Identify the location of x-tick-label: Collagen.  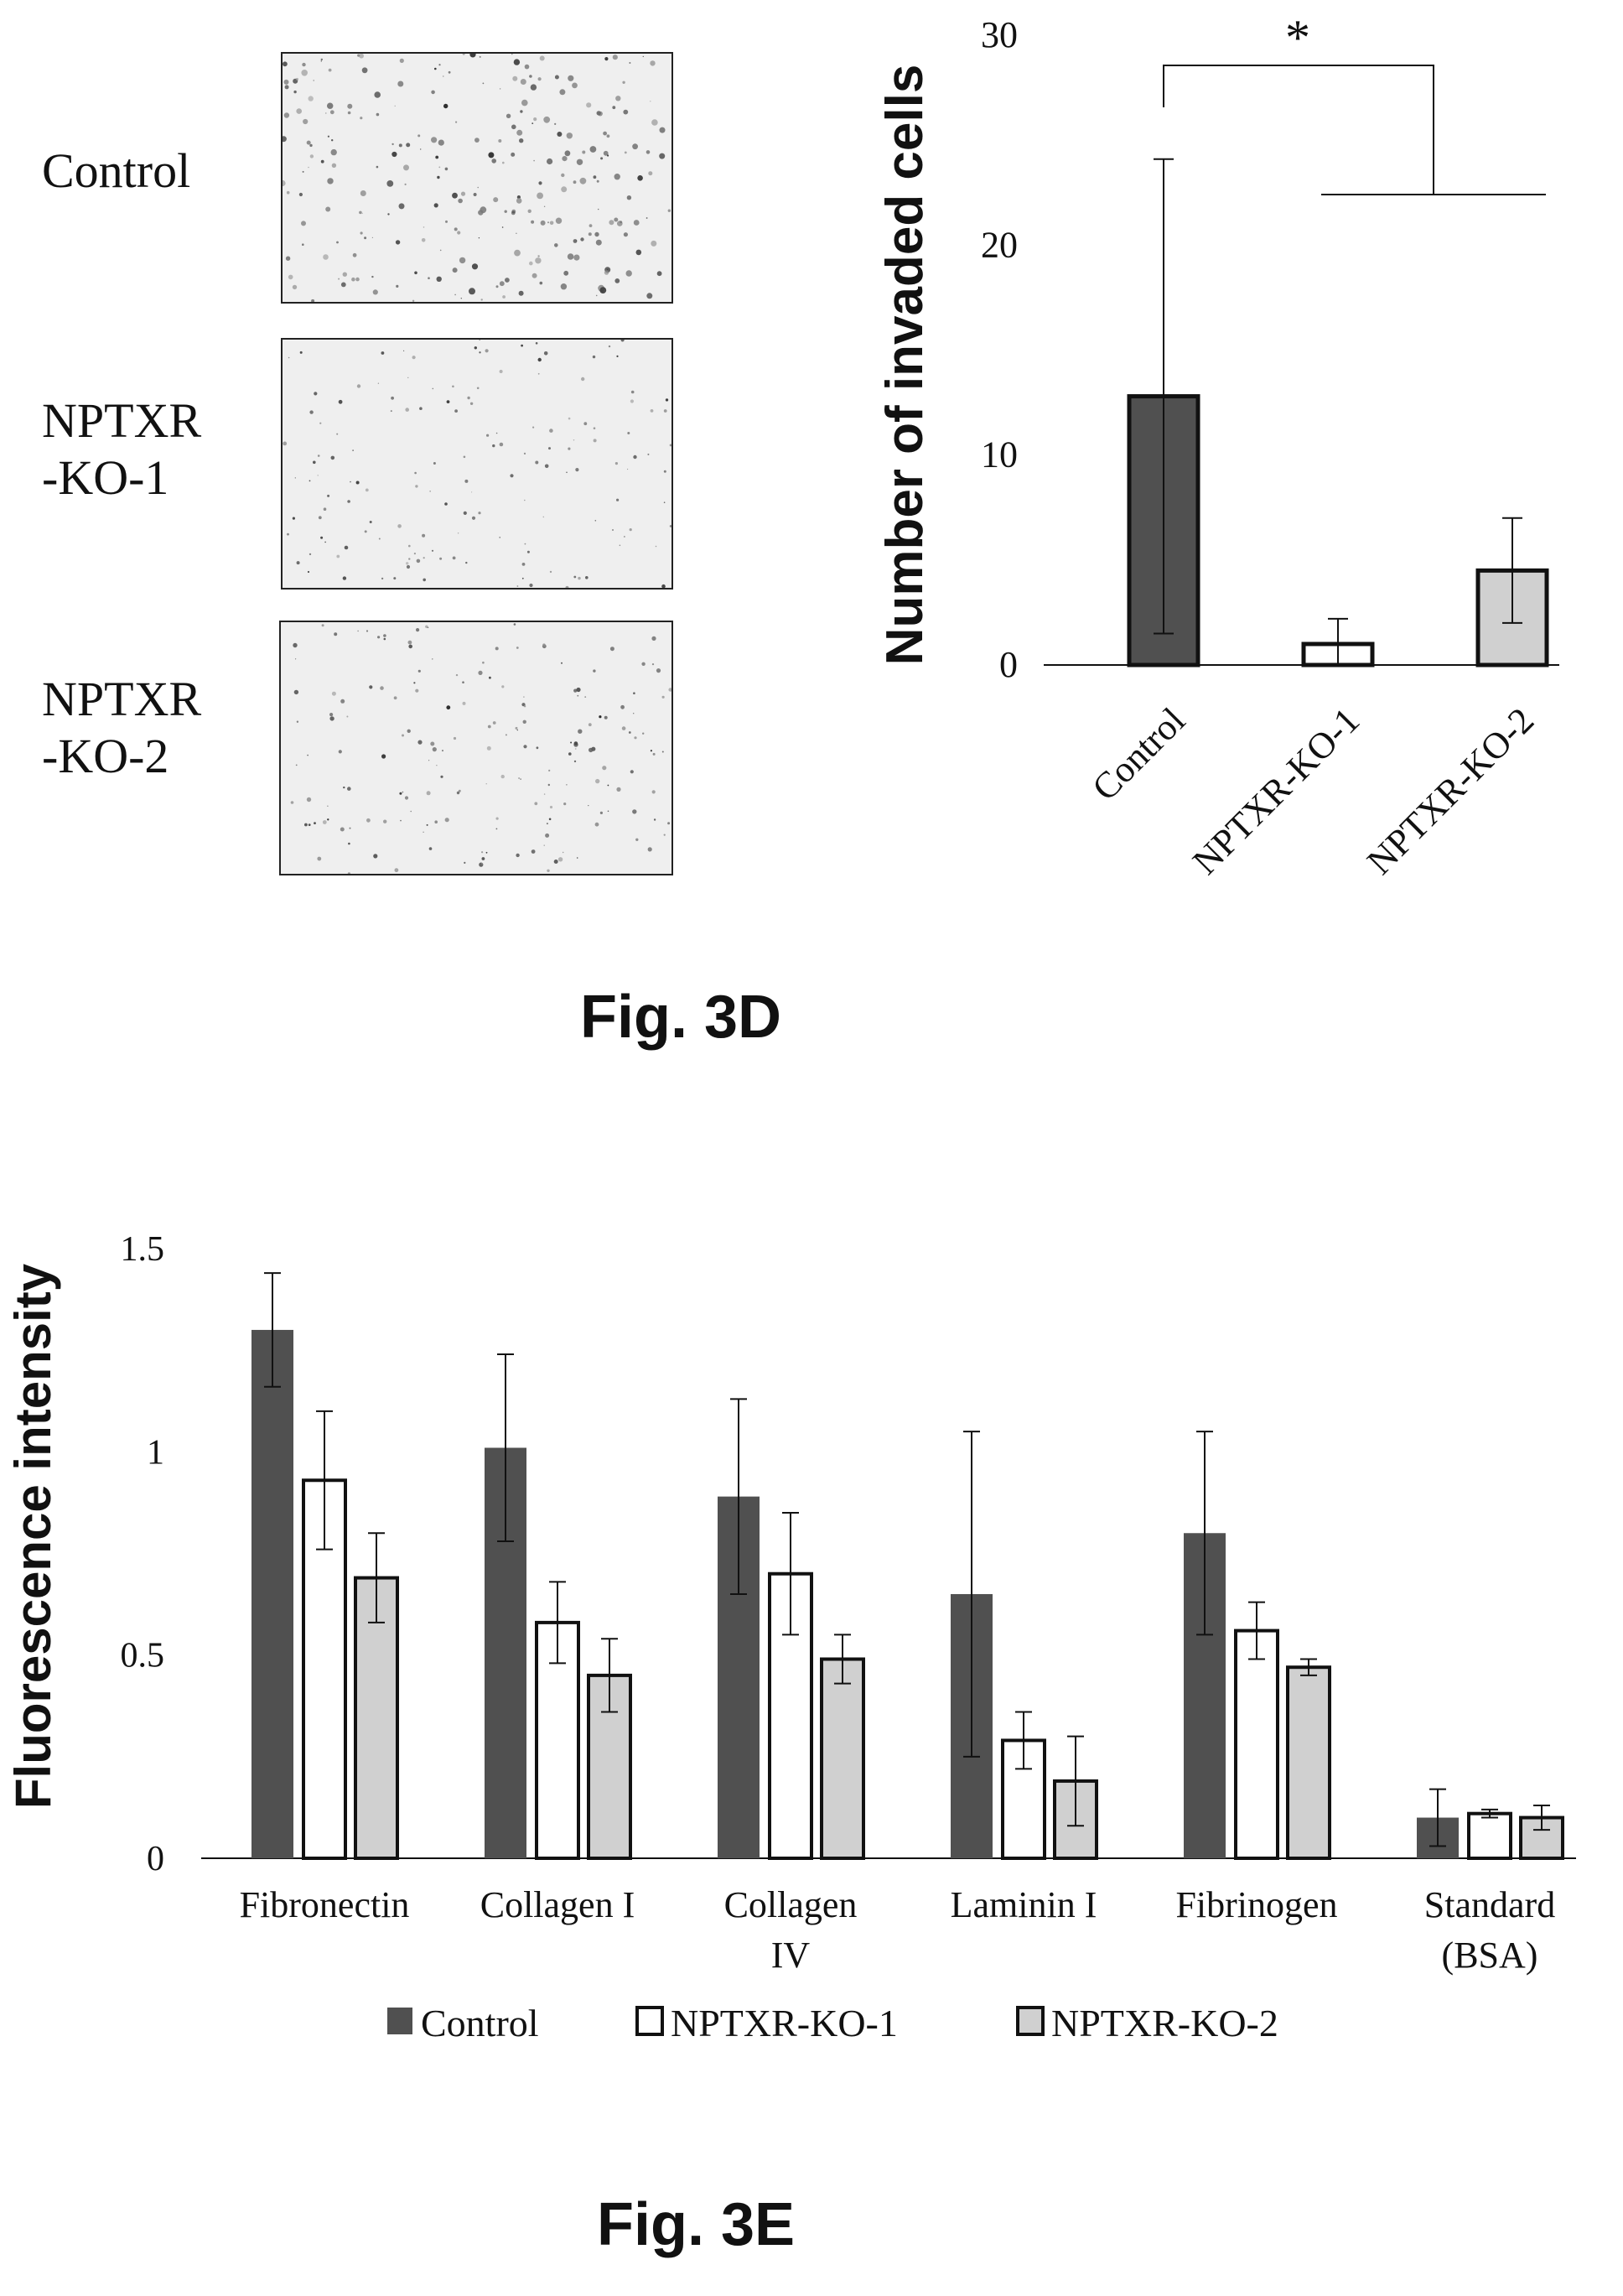
(791, 1904).